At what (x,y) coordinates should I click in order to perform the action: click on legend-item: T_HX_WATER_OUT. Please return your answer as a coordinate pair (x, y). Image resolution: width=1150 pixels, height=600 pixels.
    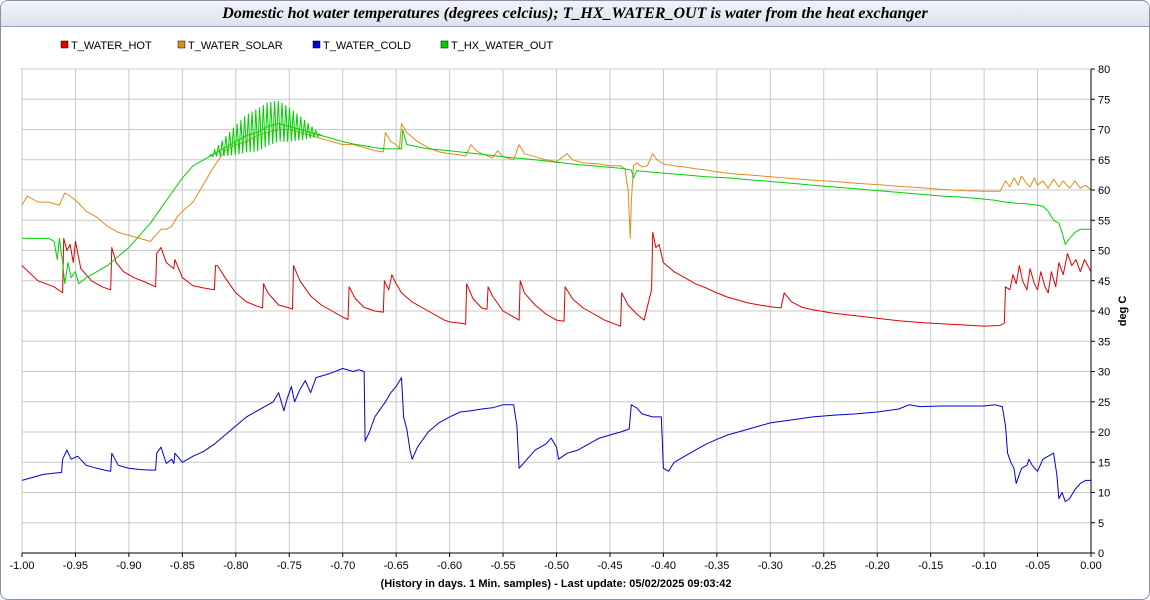
    Looking at the image, I should click on (496, 46).